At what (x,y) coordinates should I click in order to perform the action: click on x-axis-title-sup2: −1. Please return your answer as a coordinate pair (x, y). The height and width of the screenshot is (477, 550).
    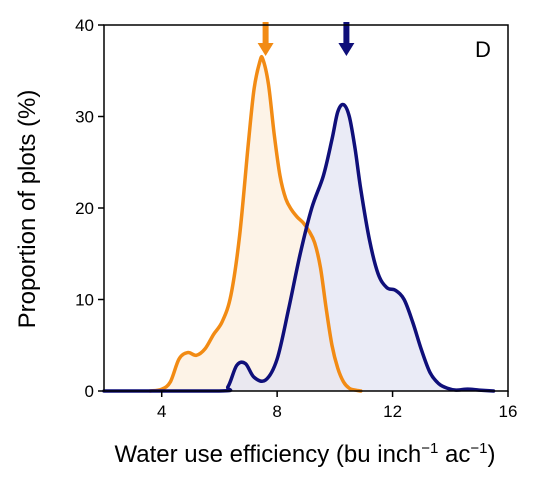
    Looking at the image, I should click on (478, 448).